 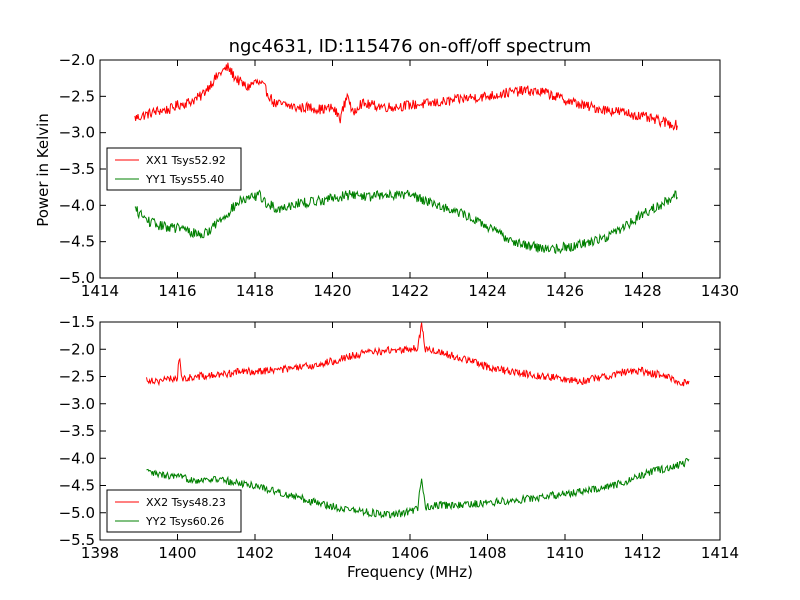 What do you see at coordinates (177, 291) in the screenshot?
I see `x-tick-label: 1416` at bounding box center [177, 291].